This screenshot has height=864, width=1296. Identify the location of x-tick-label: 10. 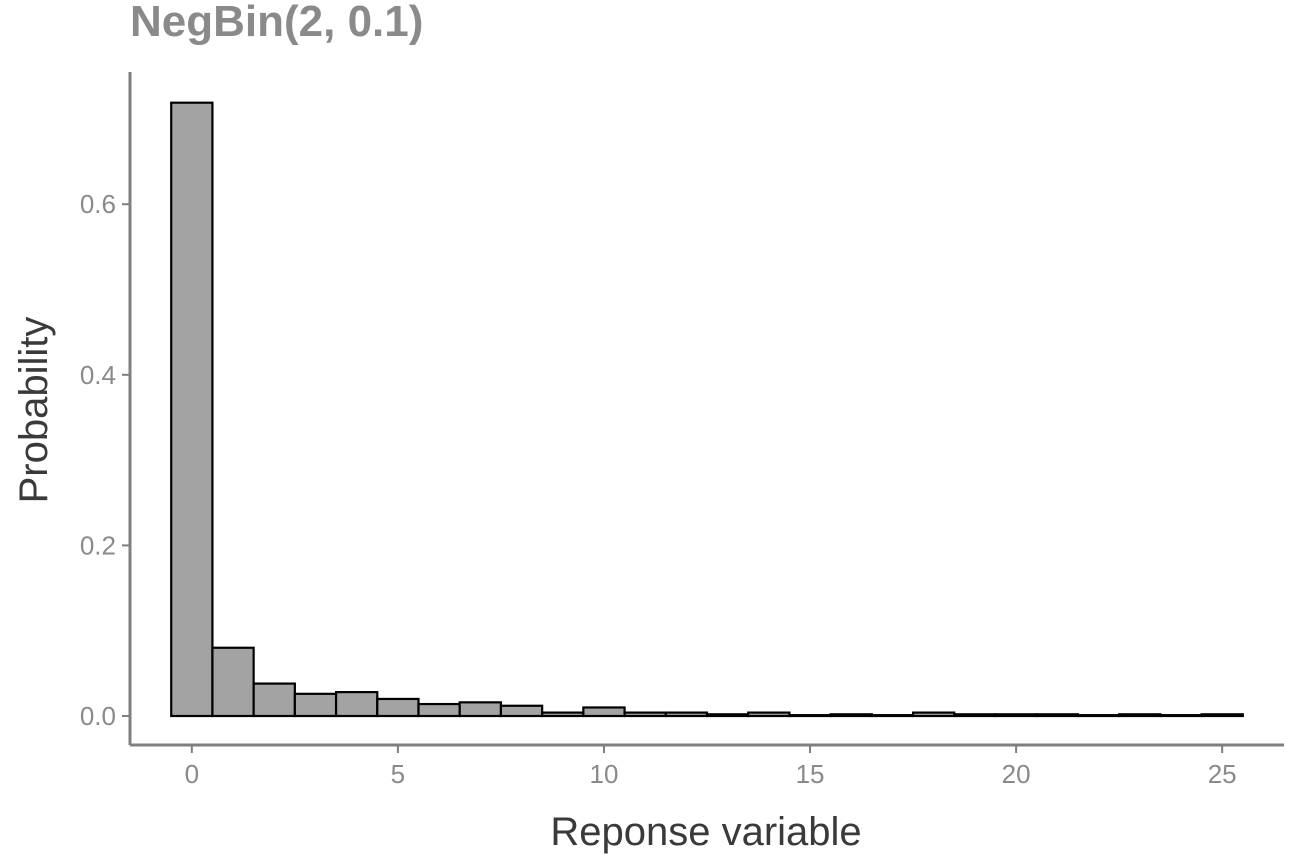
(604, 774).